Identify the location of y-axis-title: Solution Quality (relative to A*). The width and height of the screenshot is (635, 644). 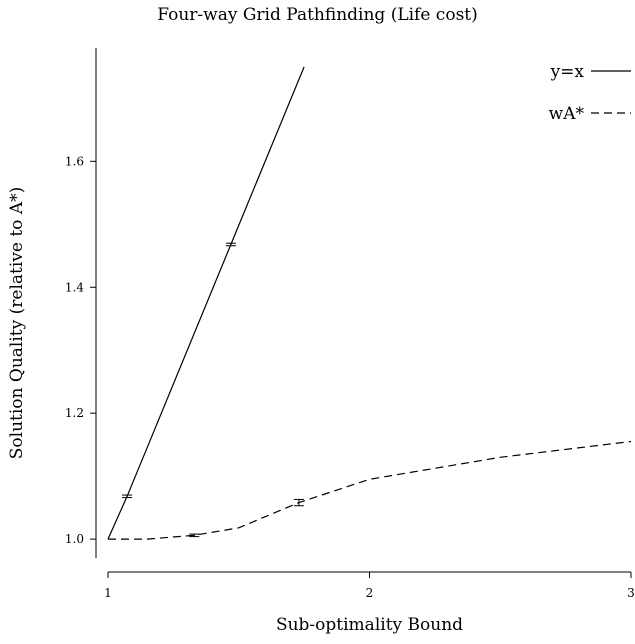
(17, 323).